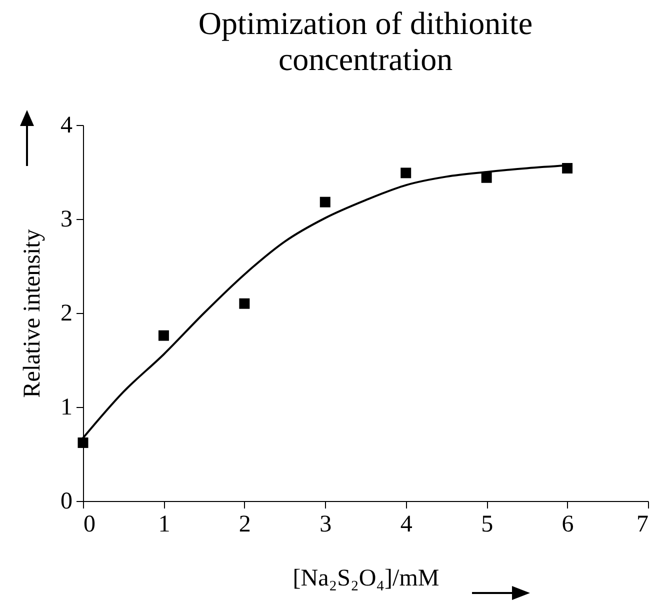  Describe the element at coordinates (244, 525) in the screenshot. I see `x-tick-label: 2` at that location.